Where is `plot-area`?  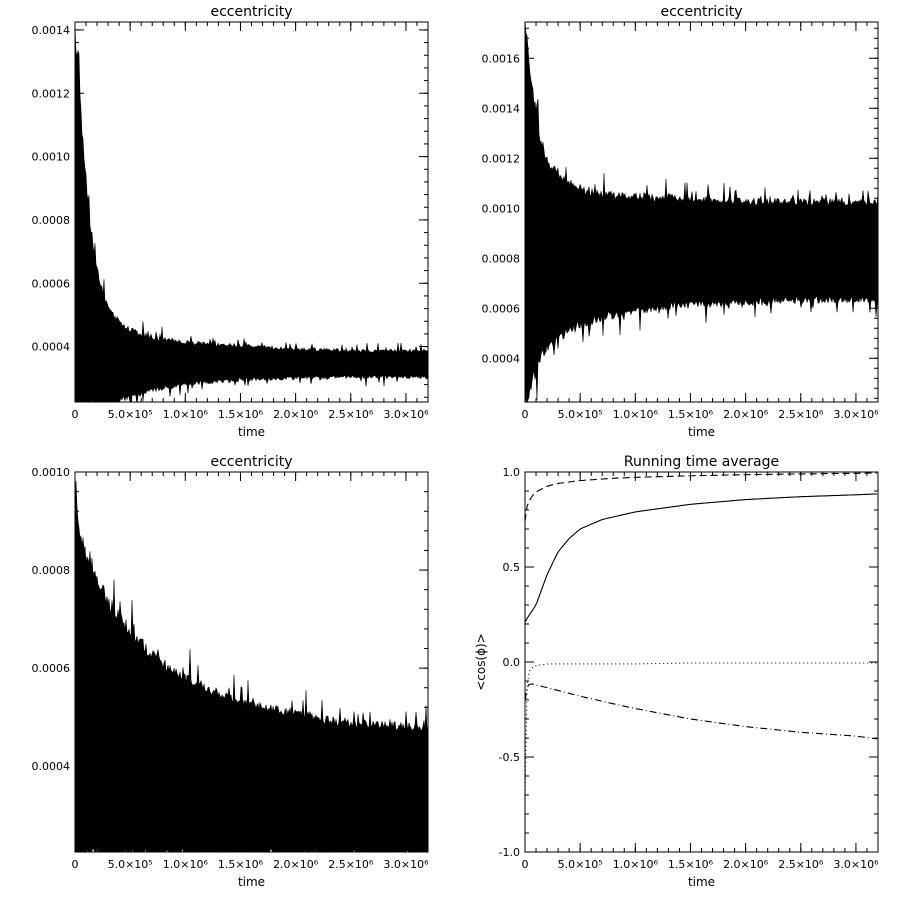
plot-area is located at coordinates (701, 635).